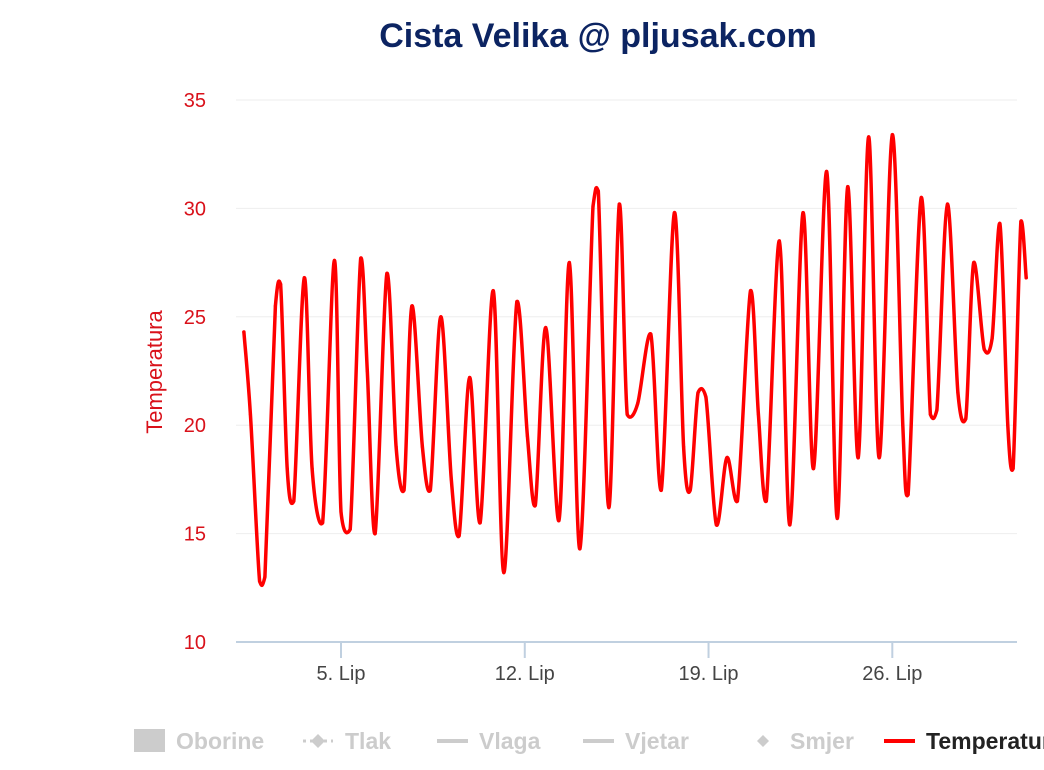 This screenshot has width=1044, height=770. Describe the element at coordinates (318, 741) in the screenshot. I see `legend-diamond-icon` at that location.